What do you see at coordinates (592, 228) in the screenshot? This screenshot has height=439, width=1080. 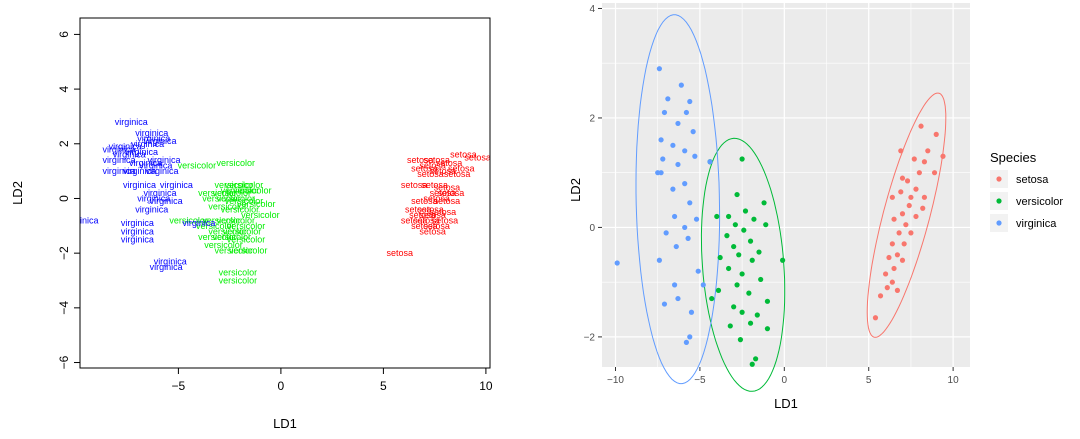 I see `right-y-tick-label: 0` at bounding box center [592, 228].